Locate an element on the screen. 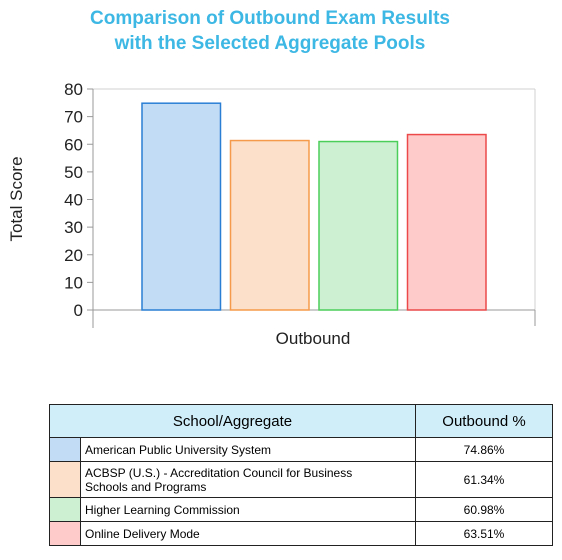 The height and width of the screenshot is (560, 562). chart-title-line-1: Comparison of Outbound Exam Results is located at coordinates (270, 18).